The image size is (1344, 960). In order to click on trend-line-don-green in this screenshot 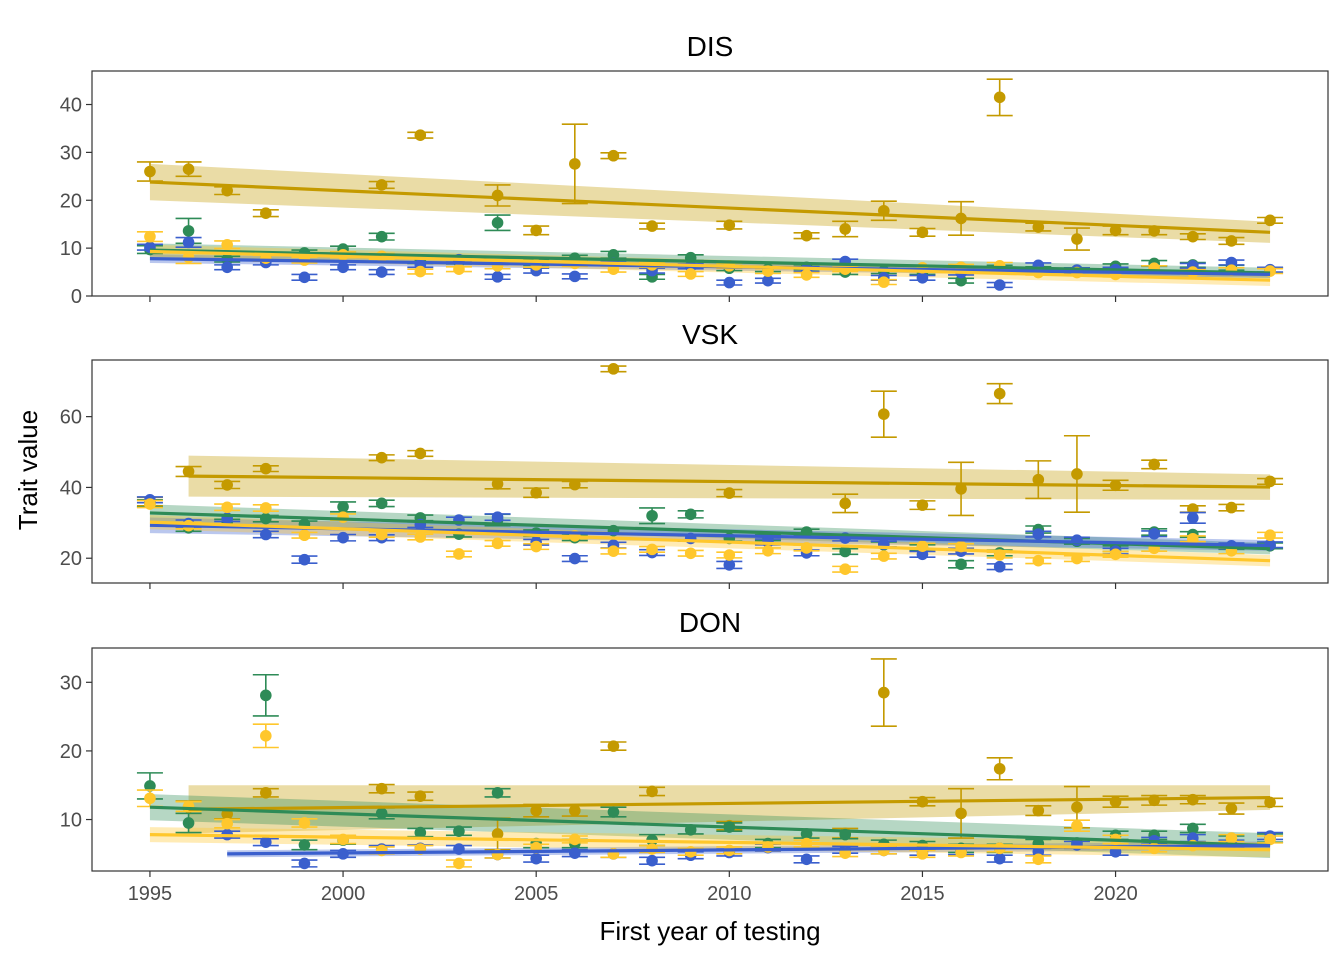, I will do `click(710, 826)`.